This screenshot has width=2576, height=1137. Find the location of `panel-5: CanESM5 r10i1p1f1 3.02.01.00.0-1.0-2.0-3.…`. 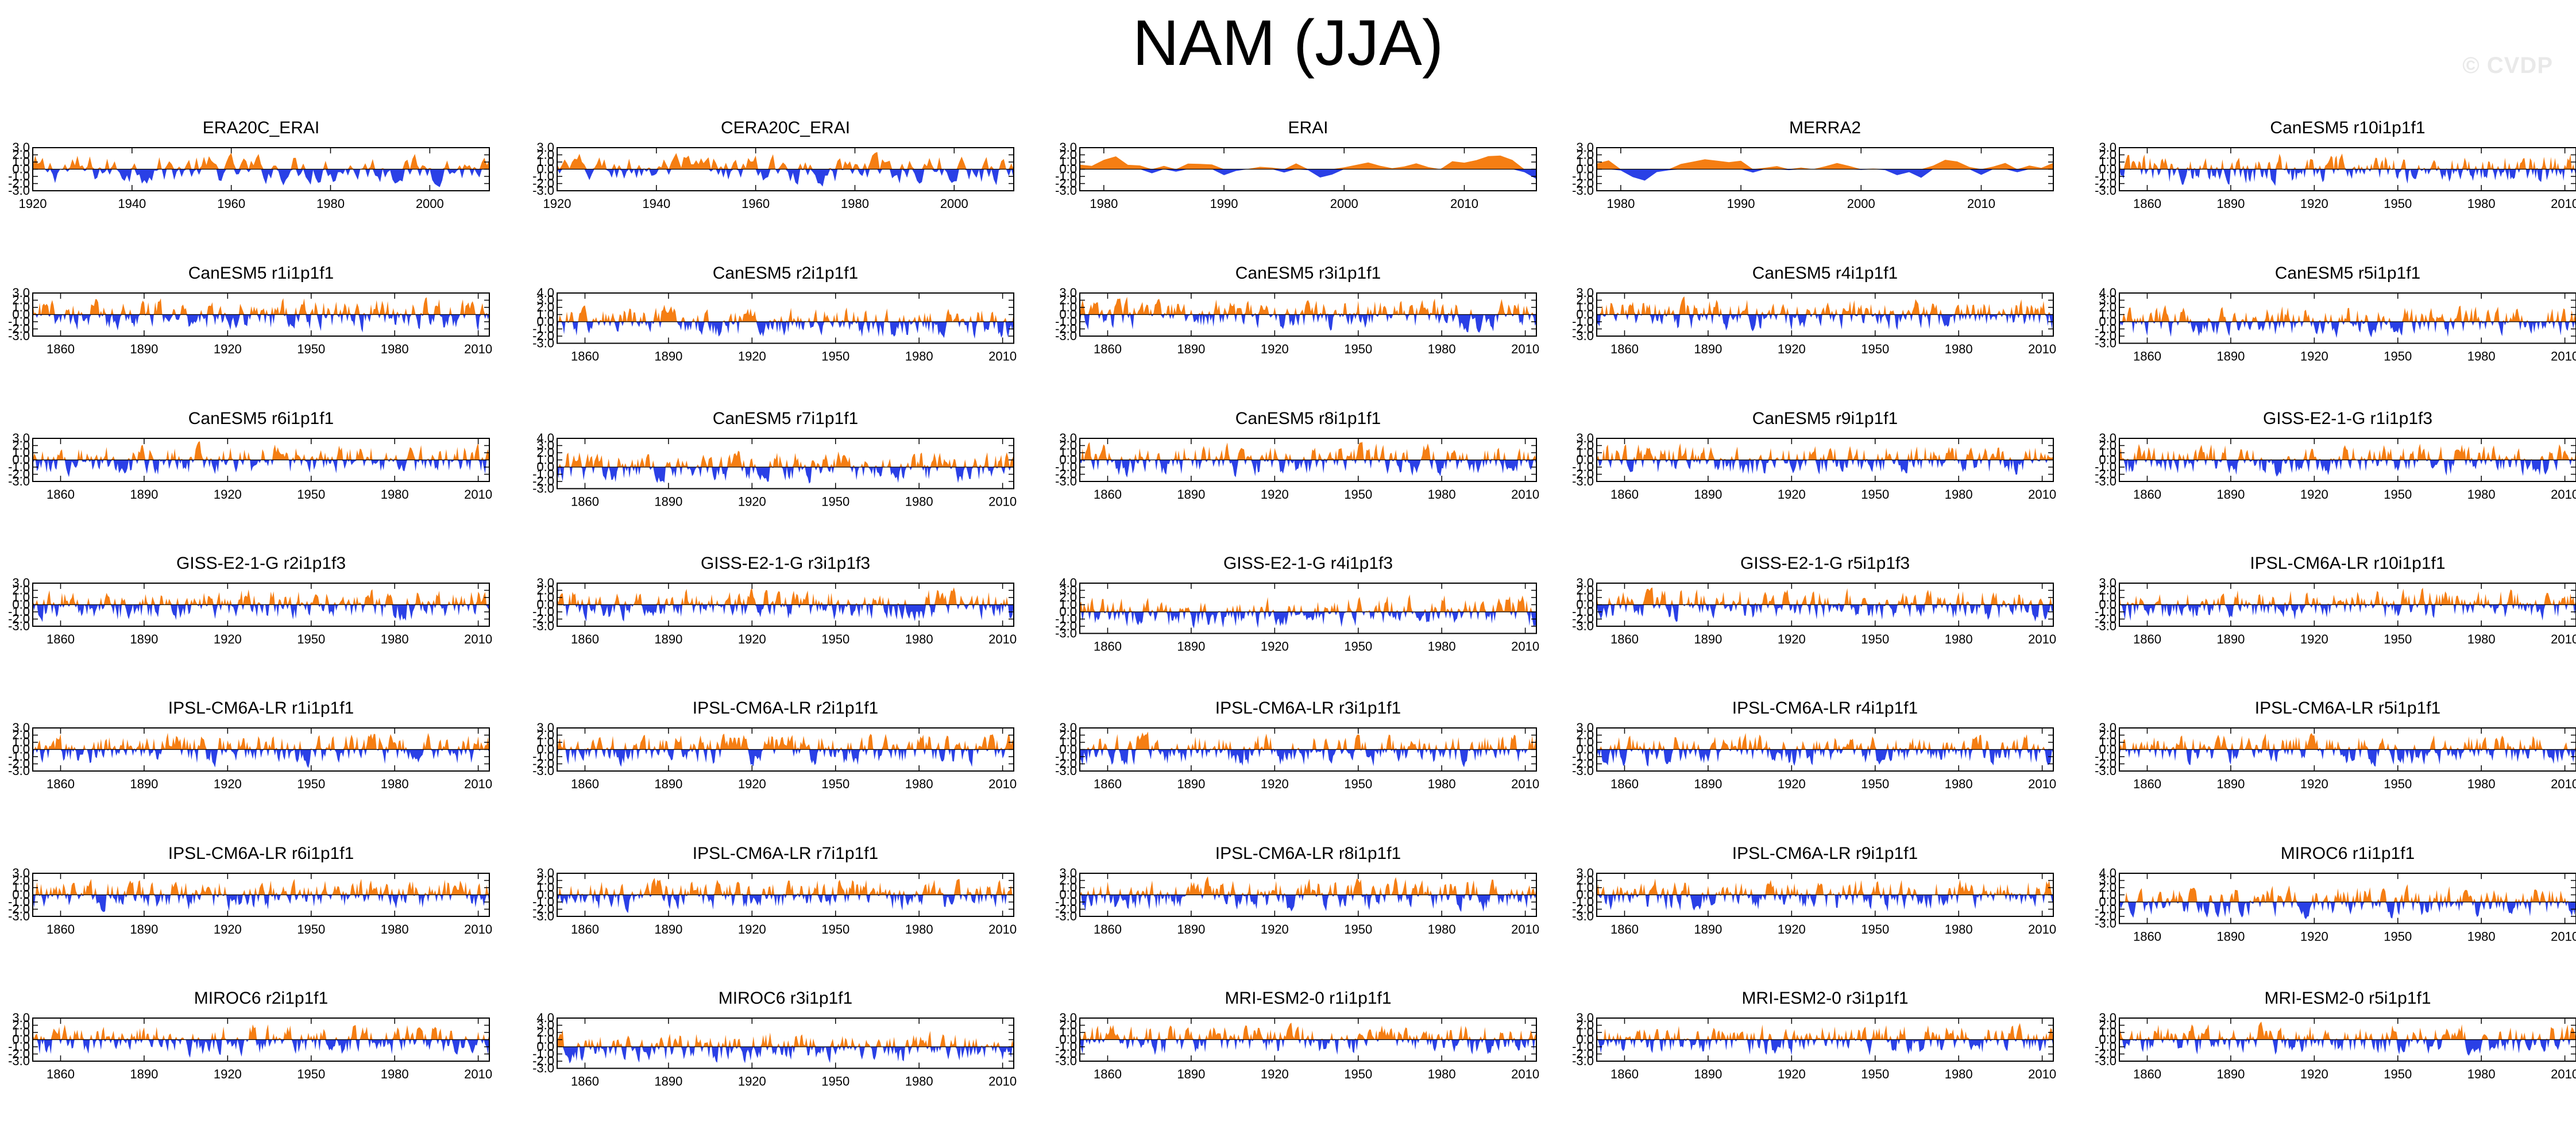

panel-5: CanESM5 r10i1p1f1 3.02.01.00.0-1.0-2.0-3.… is located at coordinates (2335, 165).